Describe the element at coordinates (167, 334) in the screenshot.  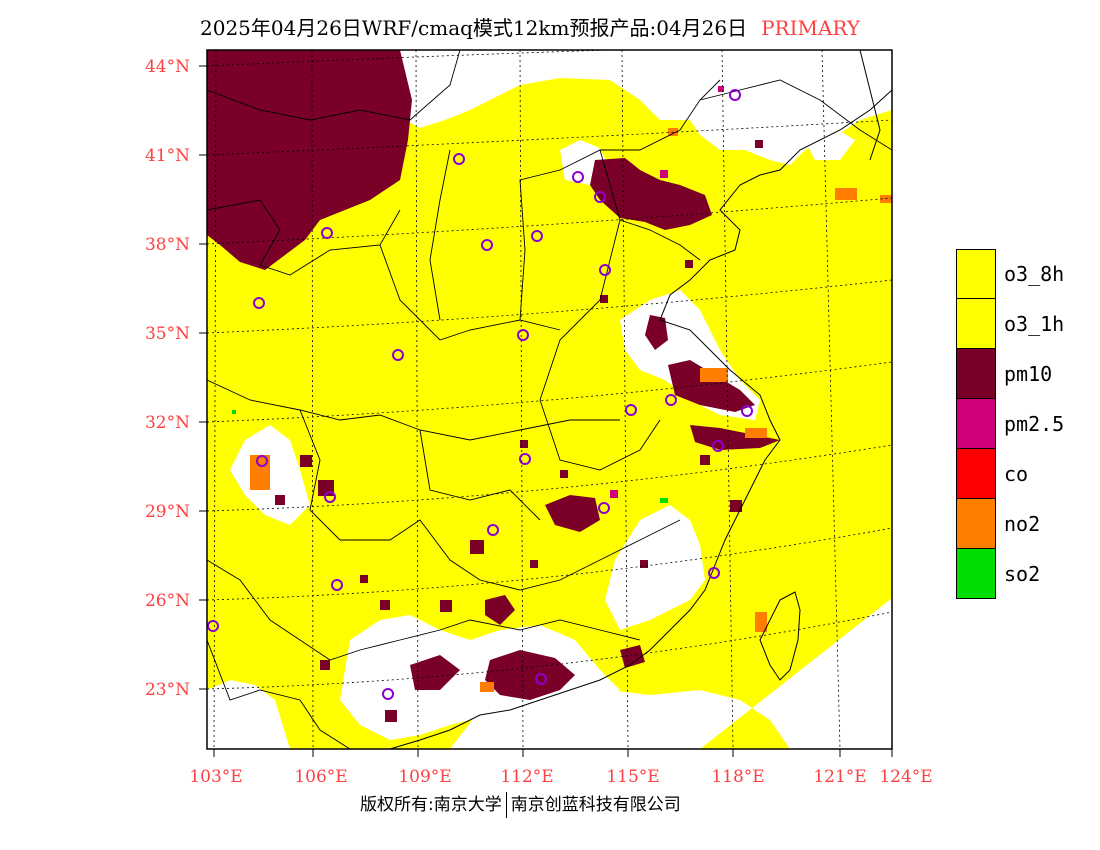
I see `lat-label-35: 35°N` at that location.